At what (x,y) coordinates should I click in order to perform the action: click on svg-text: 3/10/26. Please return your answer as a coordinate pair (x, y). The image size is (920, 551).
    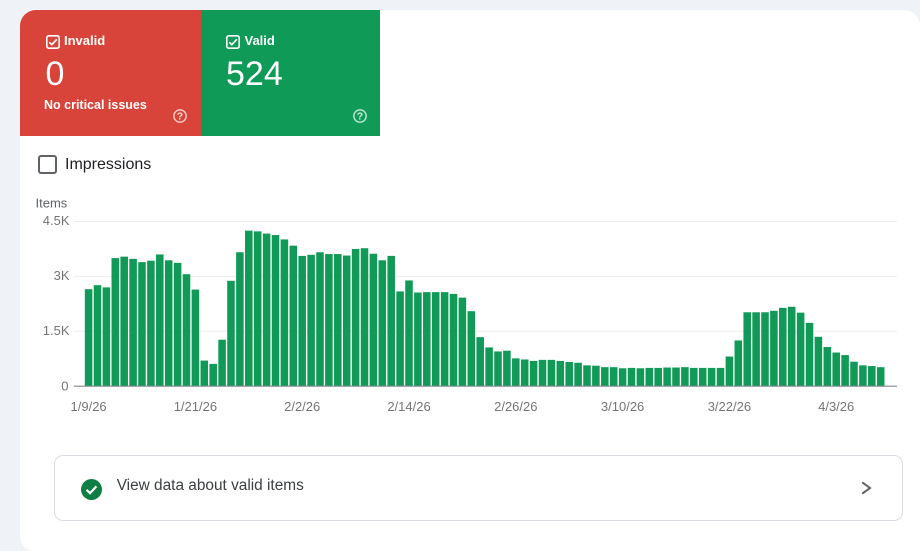
    Looking at the image, I should click on (622, 406).